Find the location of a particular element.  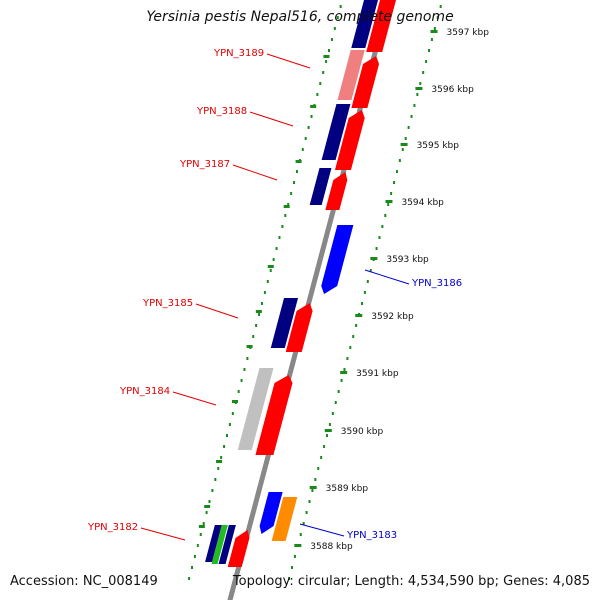

gene-label: YPN_3186 is located at coordinates (436, 283).